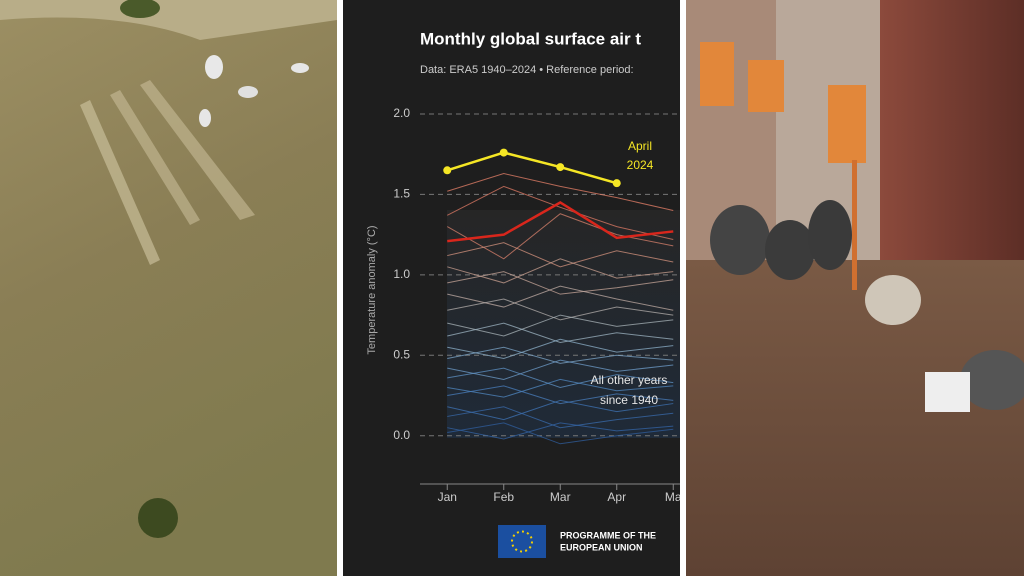 The width and height of the screenshot is (1024, 576). Describe the element at coordinates (401, 113) in the screenshot. I see `y-tick-label: 2.0` at that location.